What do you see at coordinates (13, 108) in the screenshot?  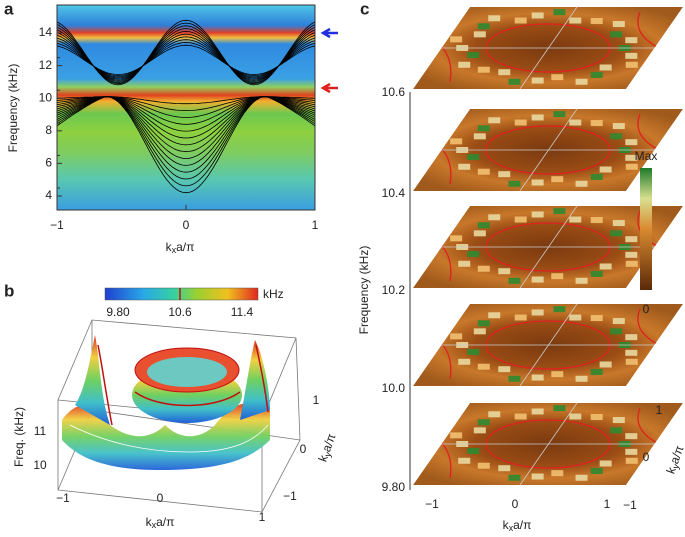 I see `y-axis-label: Frequency (kHz)` at bounding box center [13, 108].